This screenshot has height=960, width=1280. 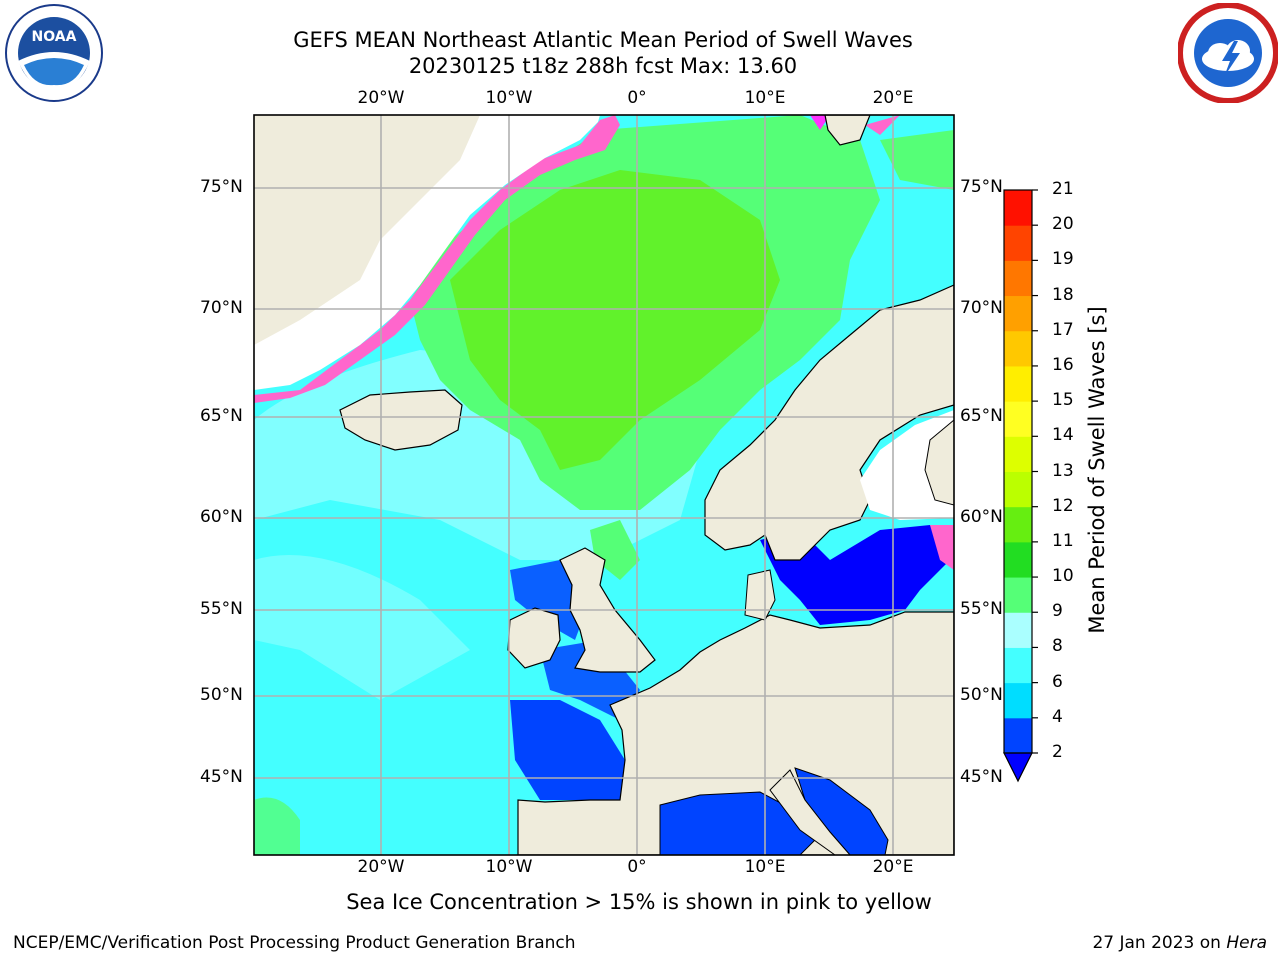 I want to click on greenland-land, so click(x=367, y=230).